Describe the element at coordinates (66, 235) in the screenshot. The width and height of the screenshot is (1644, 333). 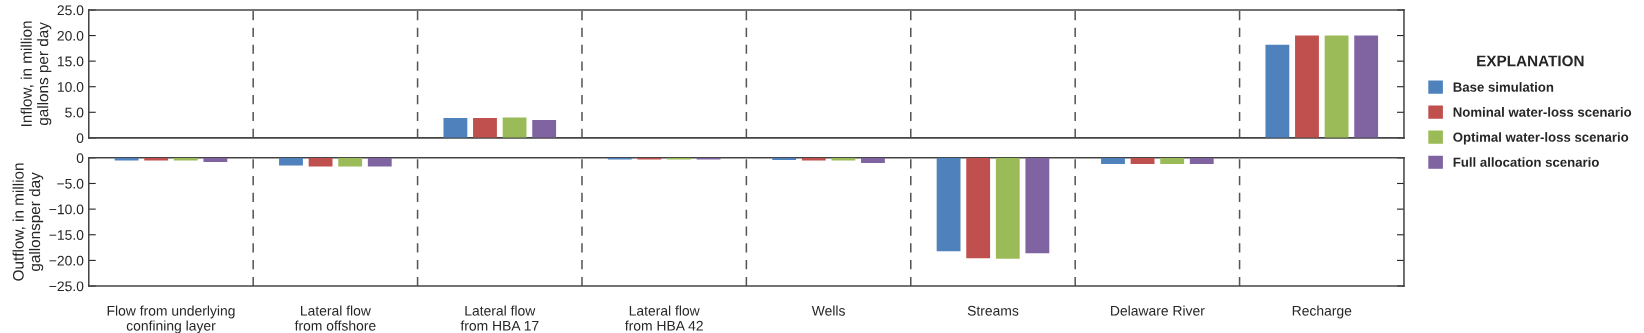
I see `y-tick-label: −15.0` at that location.